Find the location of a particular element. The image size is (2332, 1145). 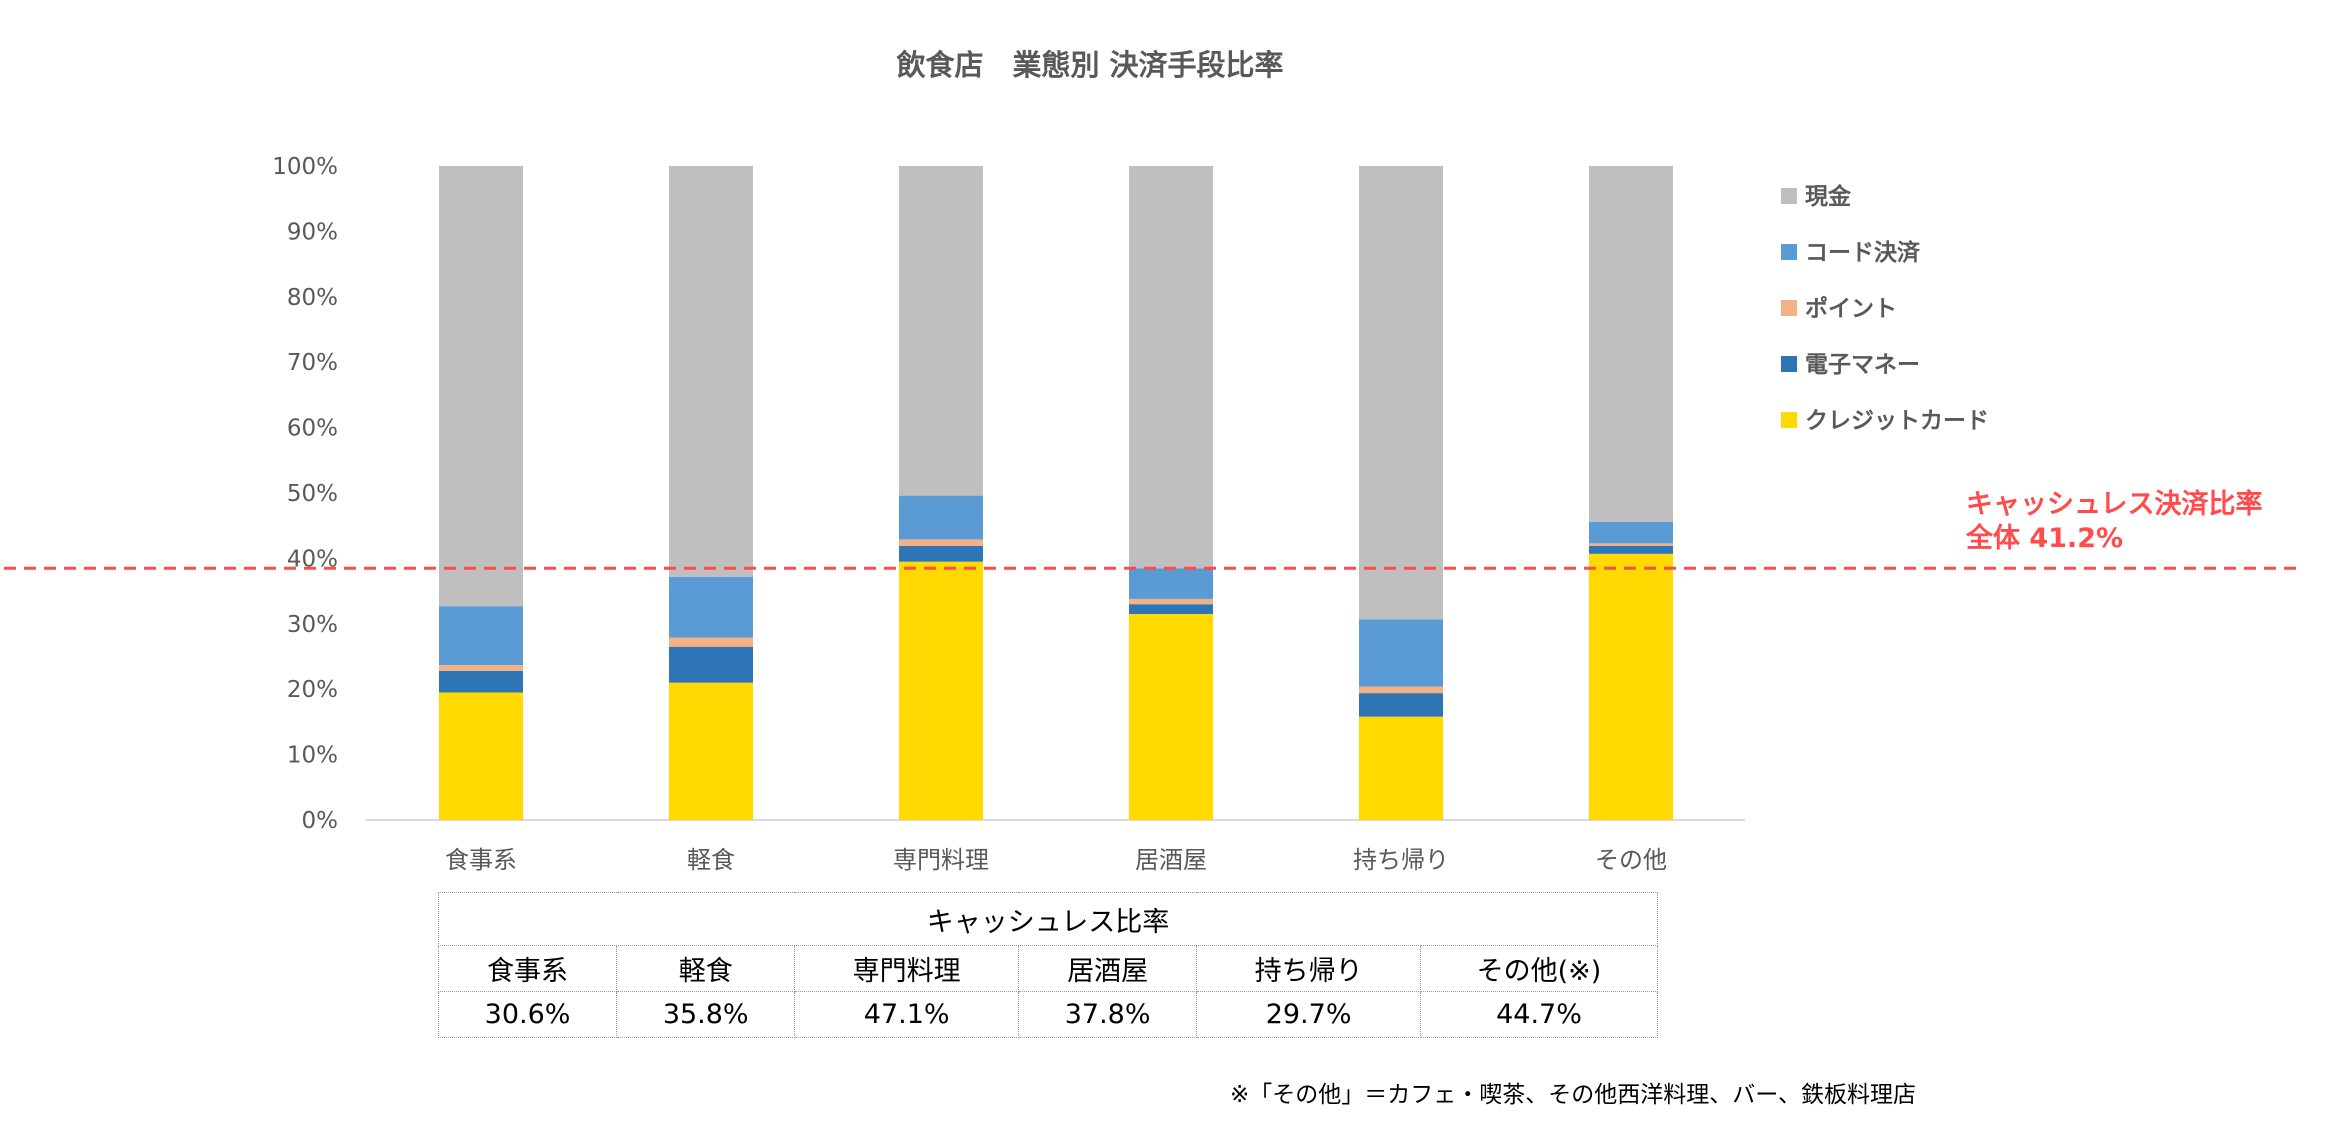

legend-label: クレジットカード is located at coordinates (1897, 421).